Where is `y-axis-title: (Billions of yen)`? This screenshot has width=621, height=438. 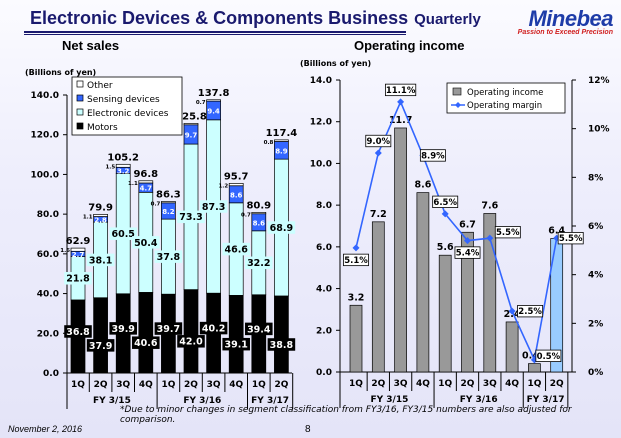 y-axis-title: (Billions of yen) is located at coordinates (60, 72).